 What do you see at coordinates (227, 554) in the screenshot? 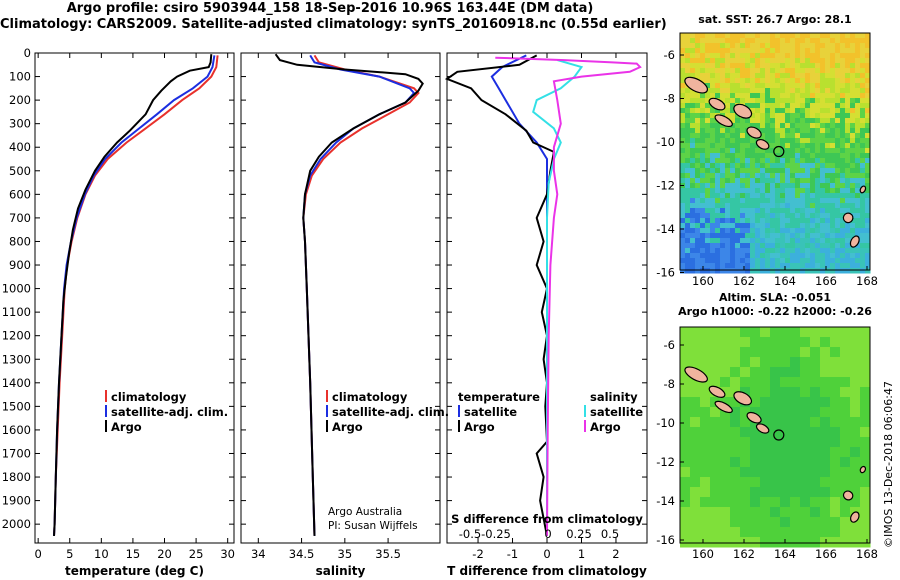
I see `temperature-xtick-label: 30` at bounding box center [227, 554].